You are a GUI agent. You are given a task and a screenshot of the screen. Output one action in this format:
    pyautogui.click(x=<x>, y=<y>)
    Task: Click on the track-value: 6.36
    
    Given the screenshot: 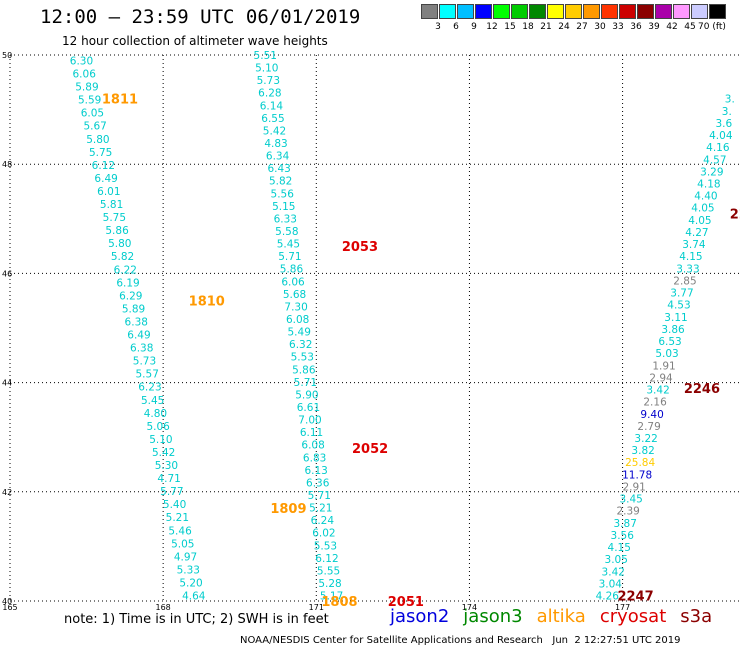 What is the action you would take?
    pyautogui.click(x=318, y=483)
    